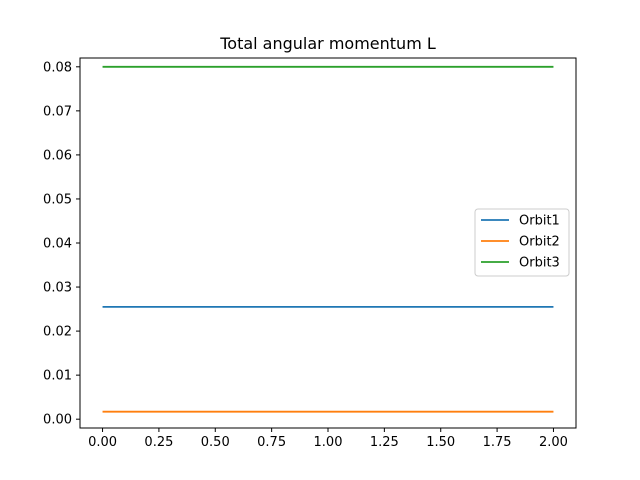  I want to click on y-tick-label: 0.08, so click(57, 67).